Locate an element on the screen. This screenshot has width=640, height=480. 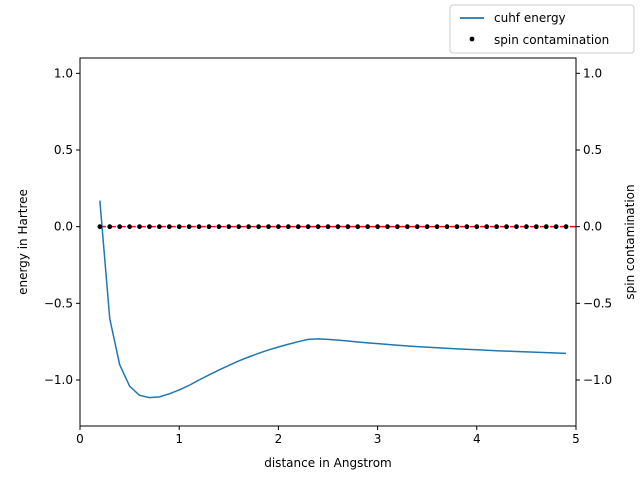
y2-tick-label: 0.0 is located at coordinates (592, 227).